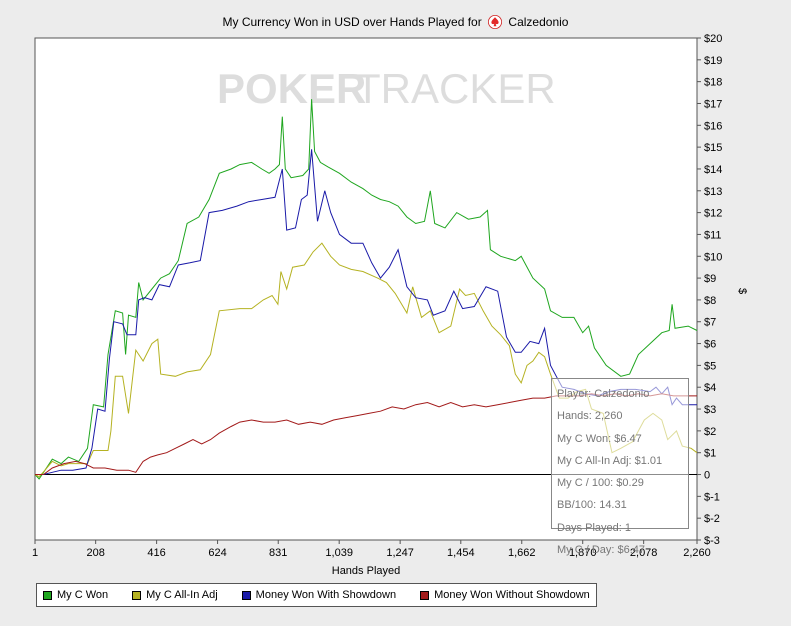 This screenshot has width=791, height=626. I want to click on x-tick-label: 1, so click(35, 553).